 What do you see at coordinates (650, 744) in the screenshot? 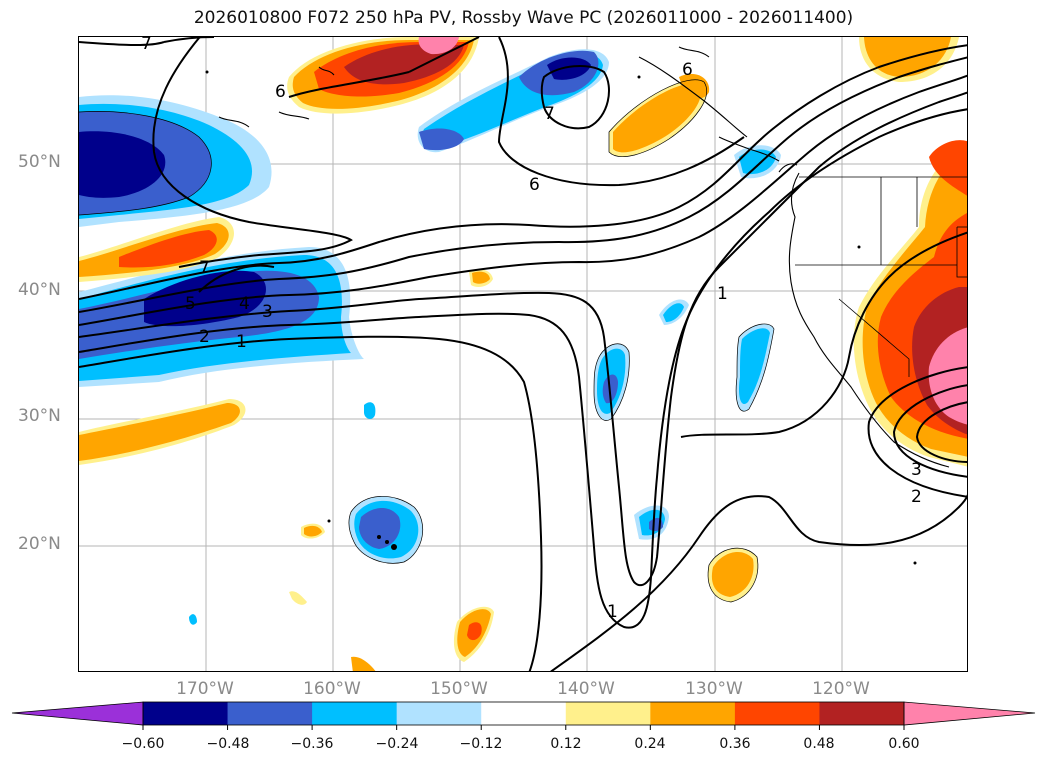
I see `colorbar-tick: 0.24` at bounding box center [650, 744].